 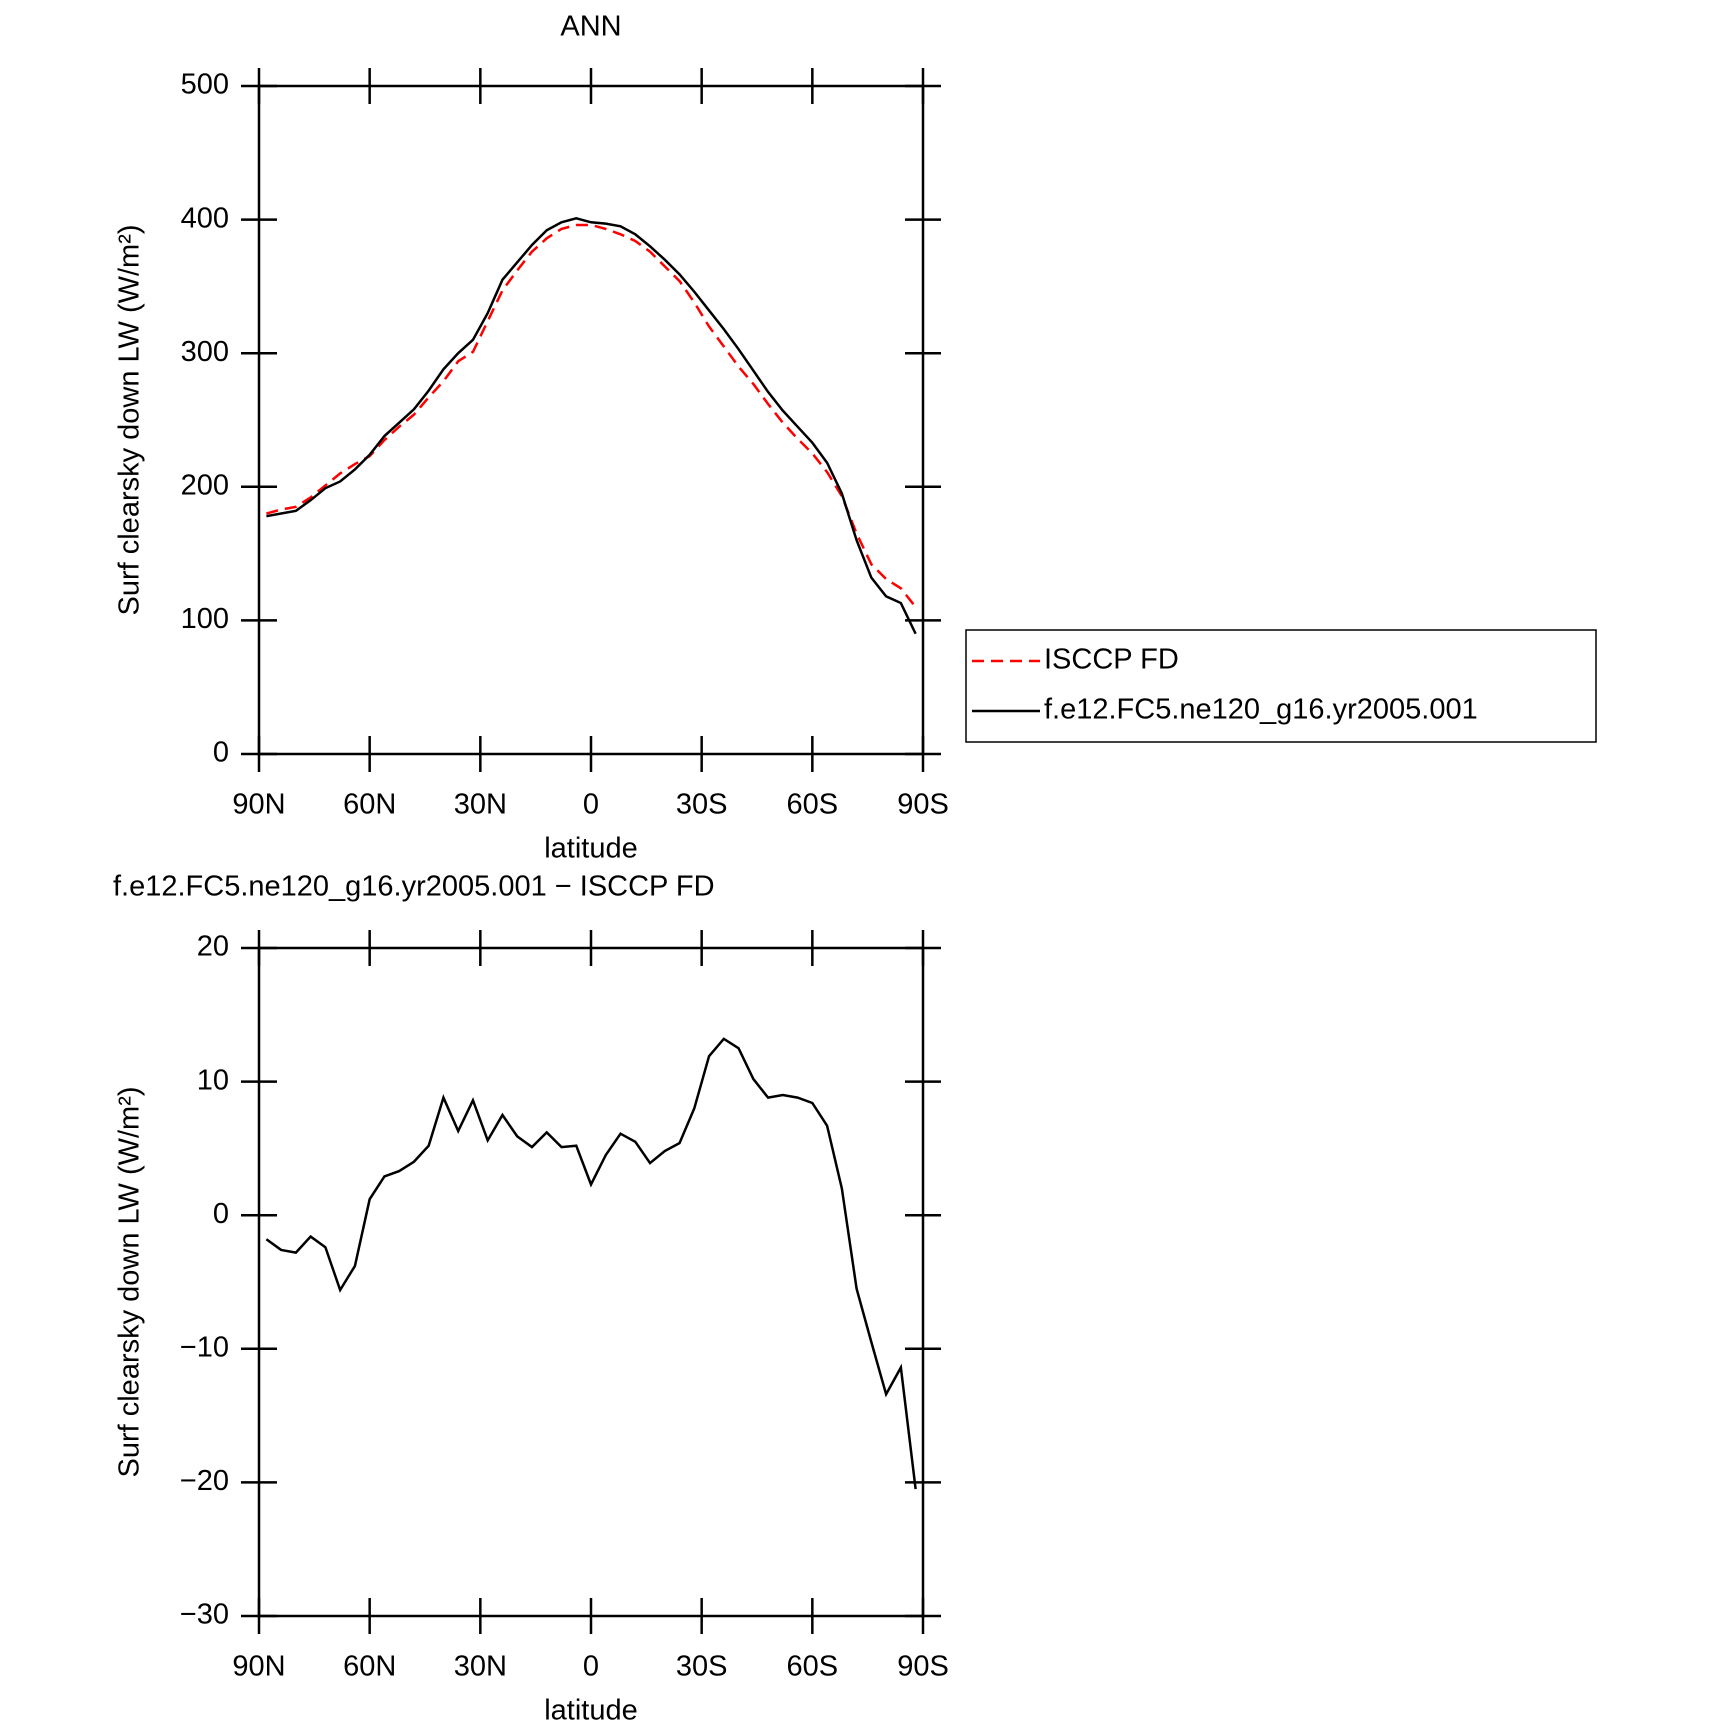 I want to click on y-tick-label: 300, so click(x=205, y=352).